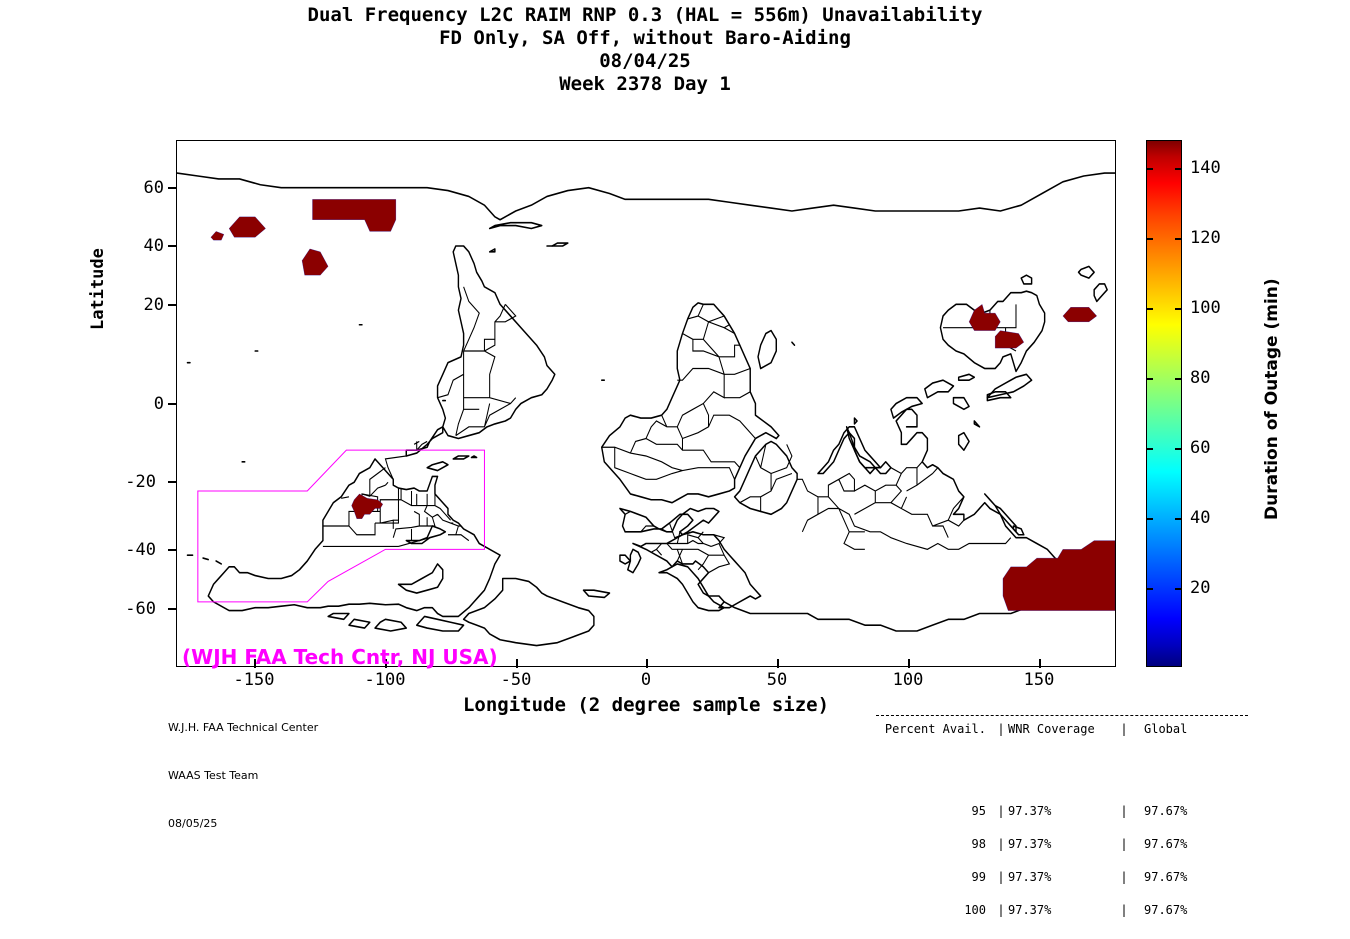 This screenshot has height=939, width=1350. I want to click on x-tick-label-m100: -100, so click(385, 680).